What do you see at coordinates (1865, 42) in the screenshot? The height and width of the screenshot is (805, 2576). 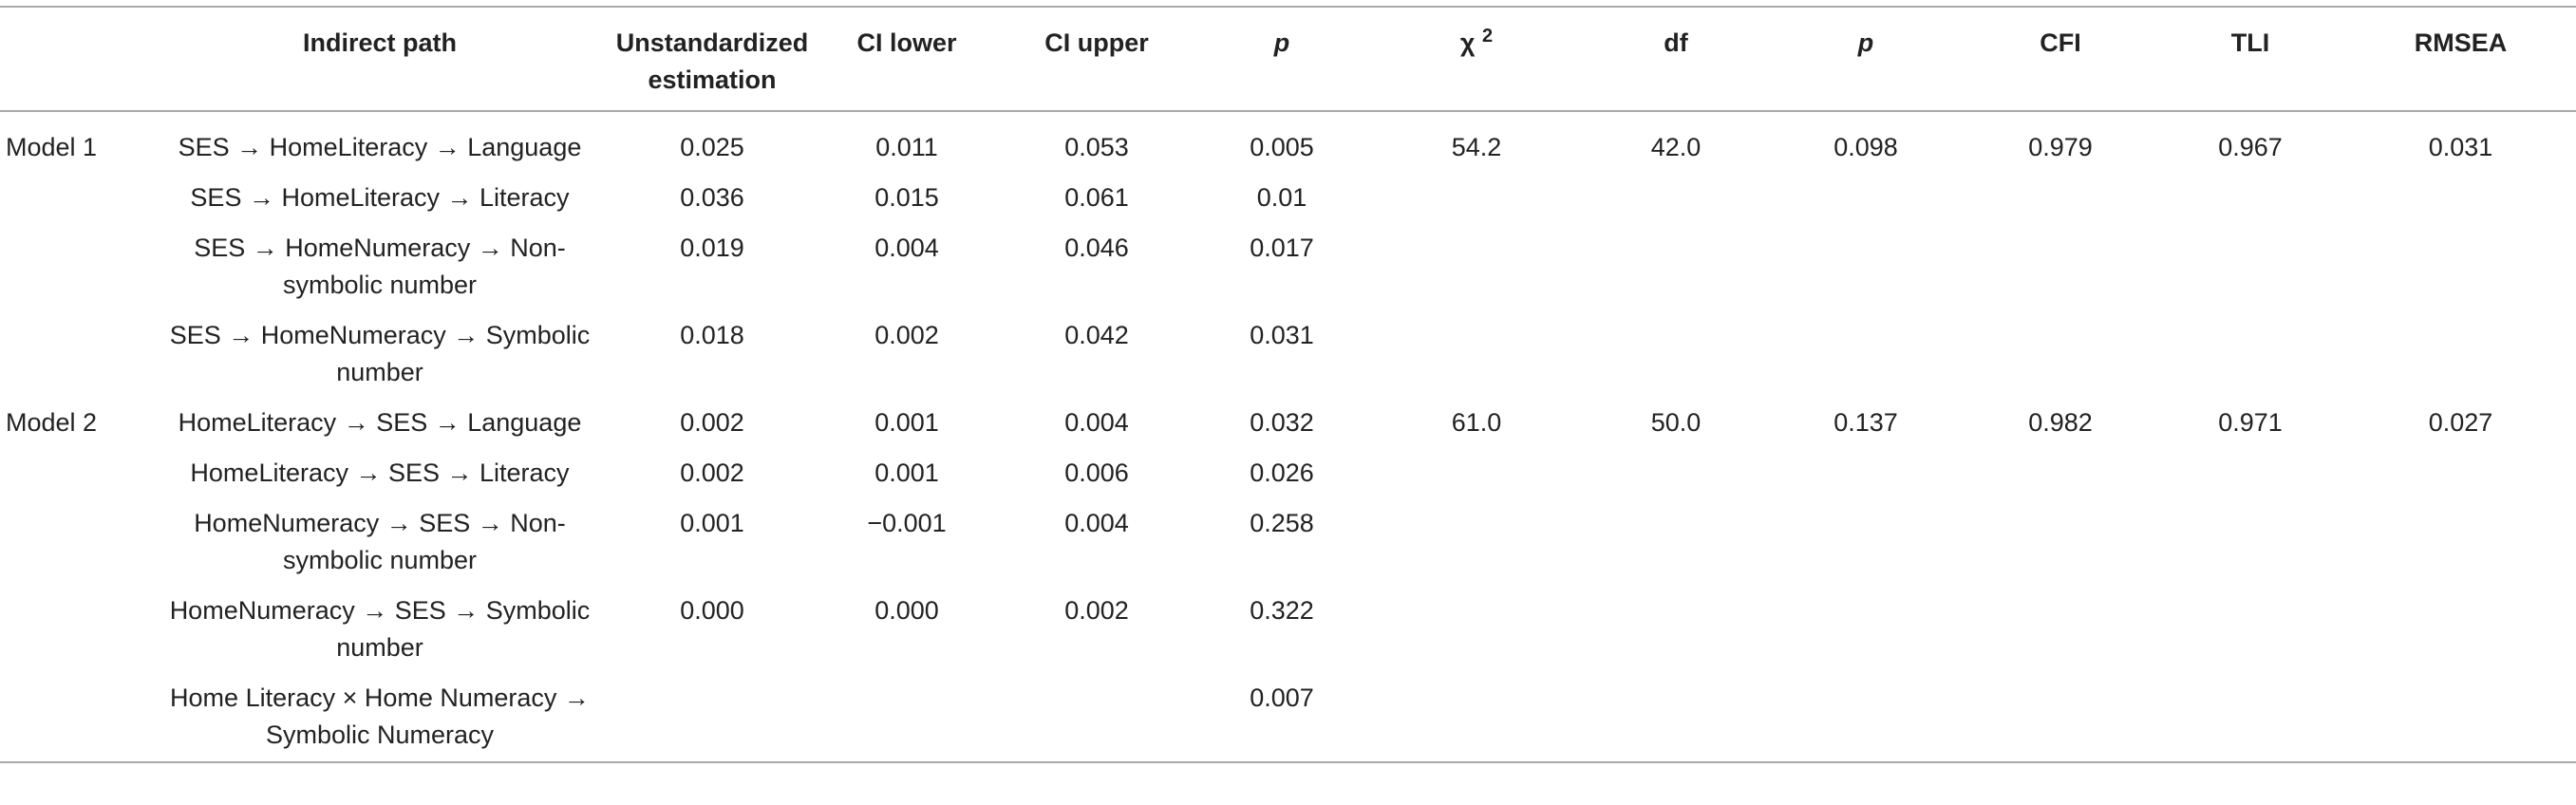 I see `header-p-model: p` at bounding box center [1865, 42].